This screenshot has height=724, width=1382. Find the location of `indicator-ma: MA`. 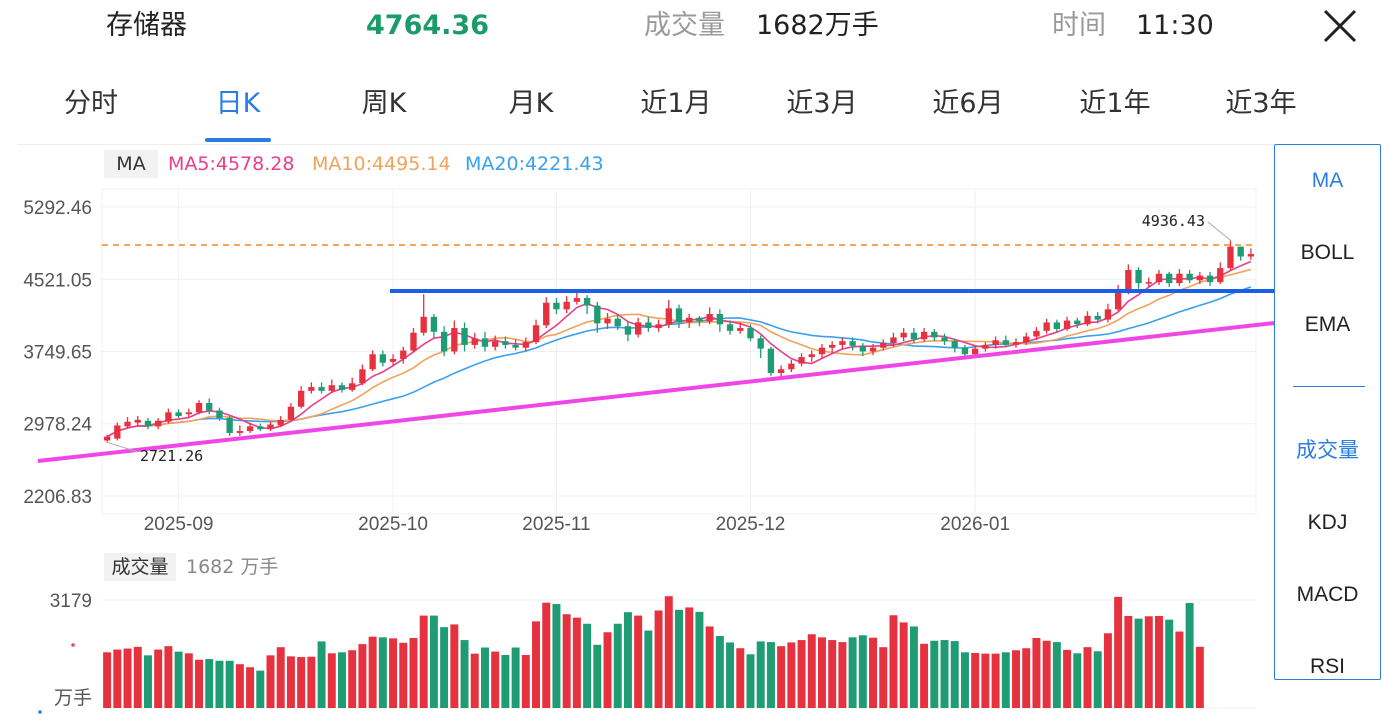

indicator-ma: MA is located at coordinates (1327, 180).